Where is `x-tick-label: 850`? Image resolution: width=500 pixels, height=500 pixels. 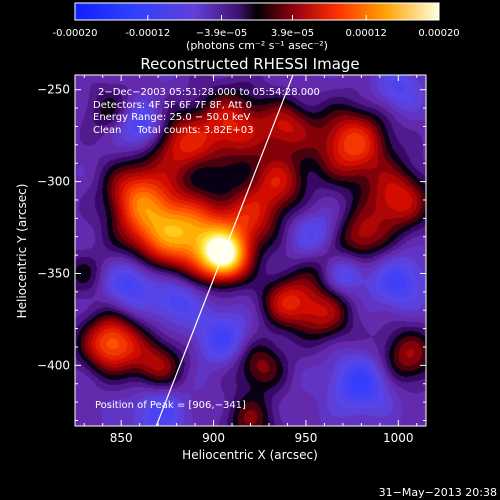 x-tick-label: 850 is located at coordinates (121, 438).